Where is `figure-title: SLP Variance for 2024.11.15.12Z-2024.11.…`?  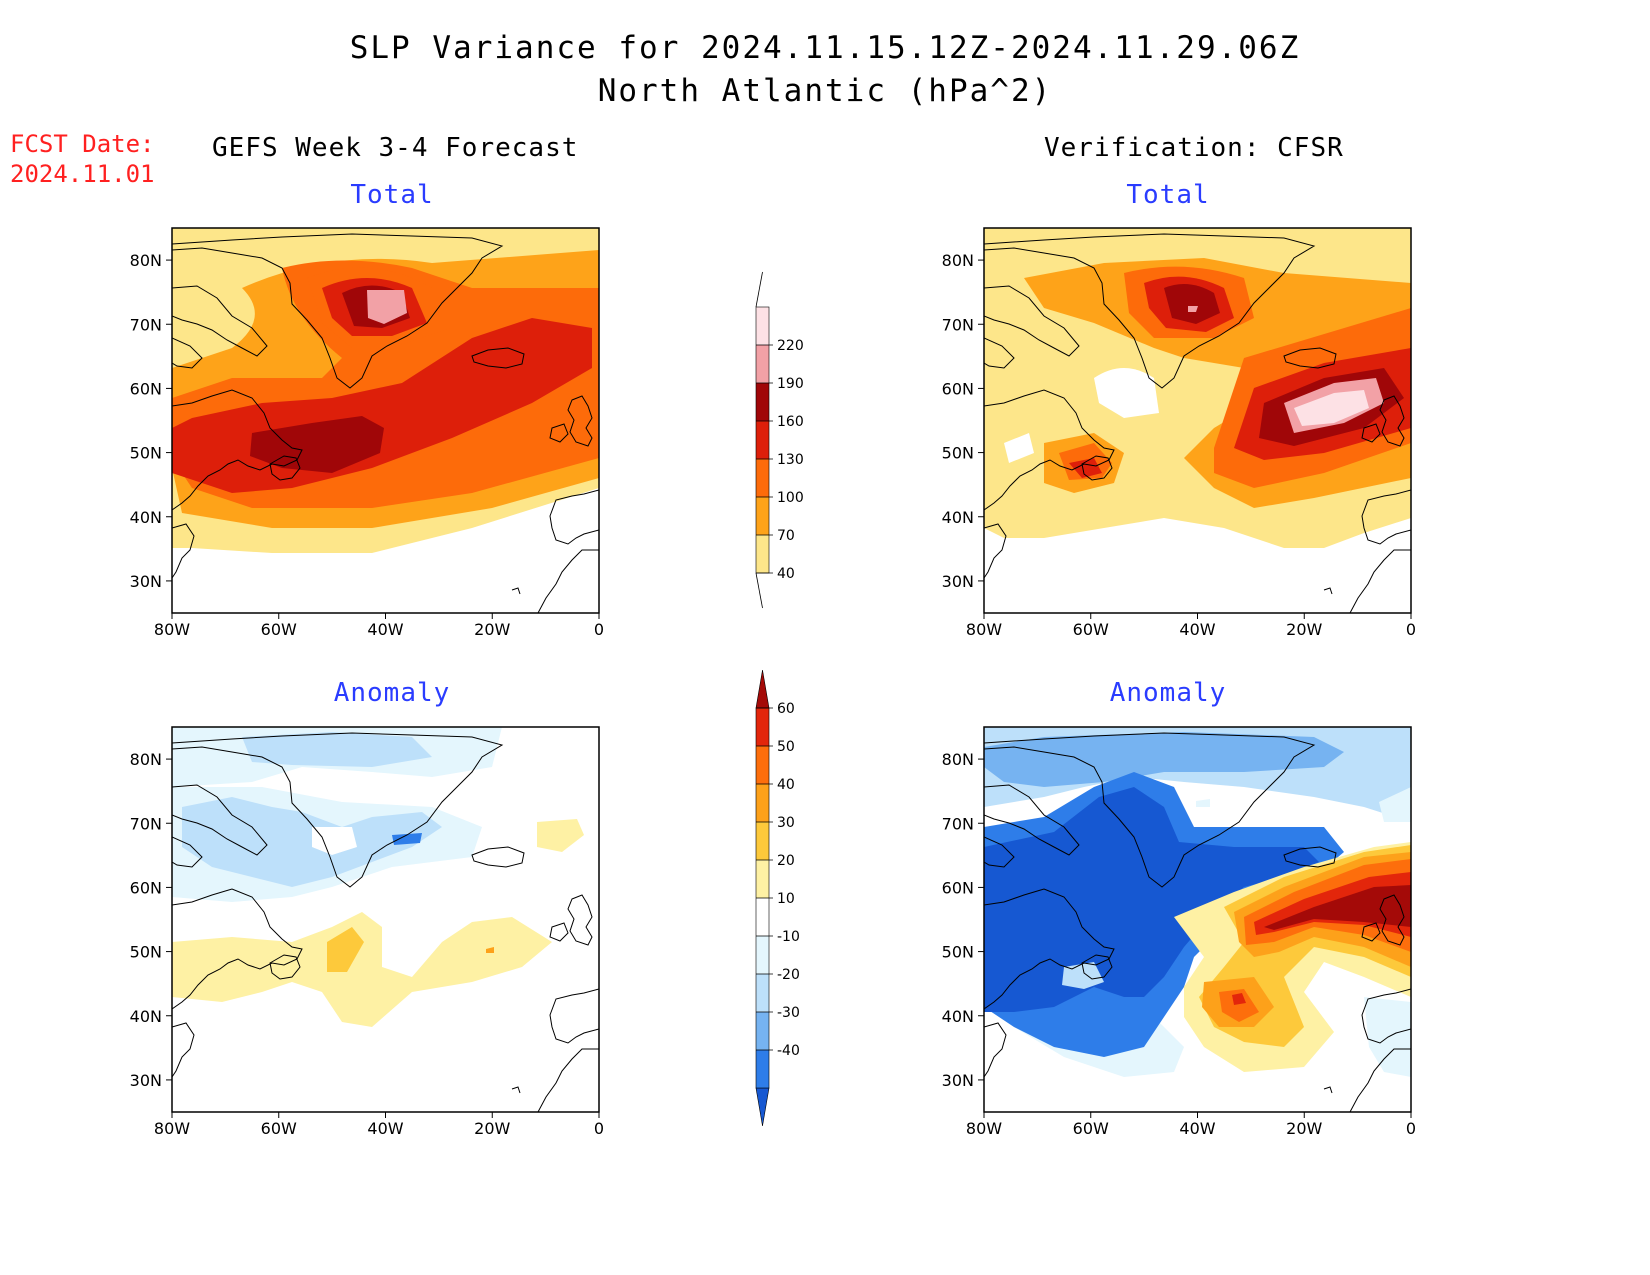
figure-title: SLP Variance for 2024.11.15.12Z-2024.11.… is located at coordinates (825, 48).